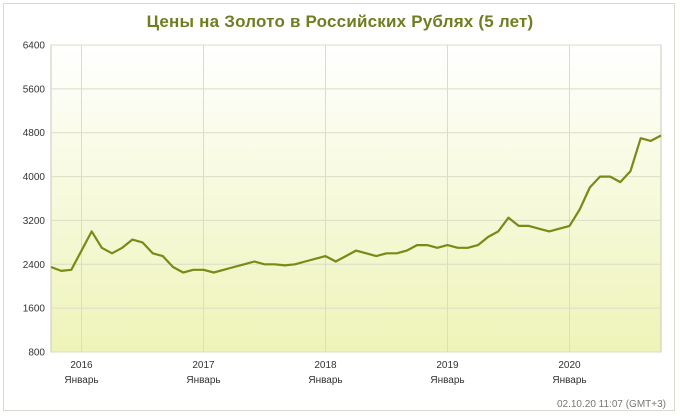 The image size is (680, 417). I want to click on y-tick-label: 4000, so click(34, 177).